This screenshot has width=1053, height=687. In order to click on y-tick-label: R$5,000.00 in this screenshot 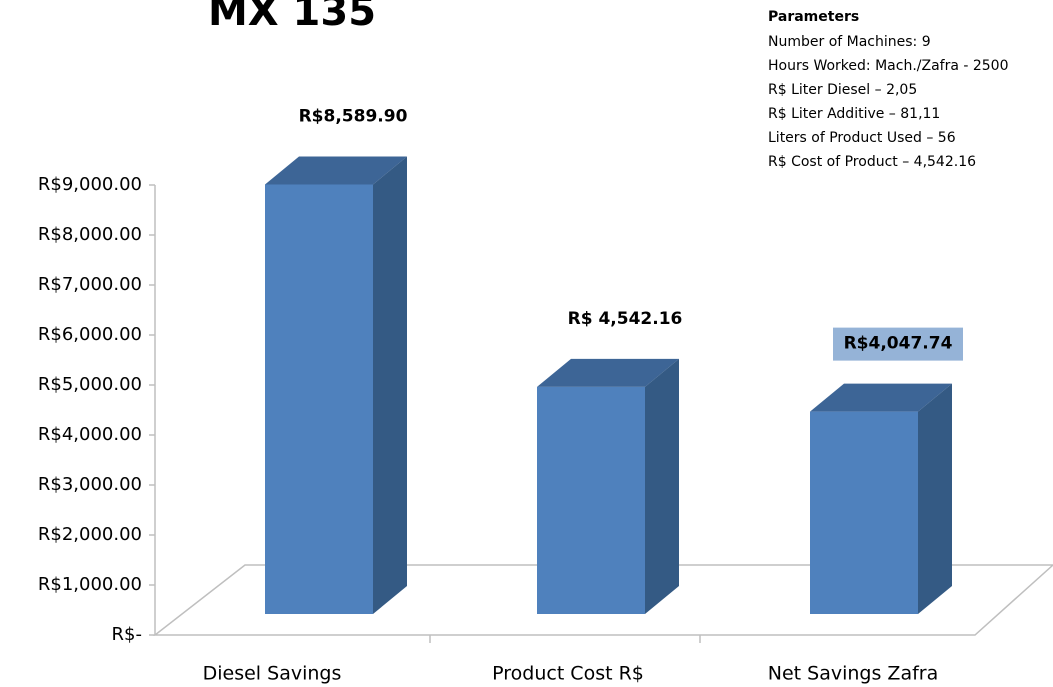, I will do `click(90, 384)`.